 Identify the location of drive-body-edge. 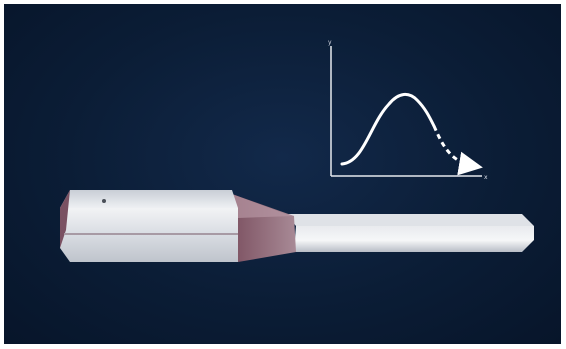
(65, 219).